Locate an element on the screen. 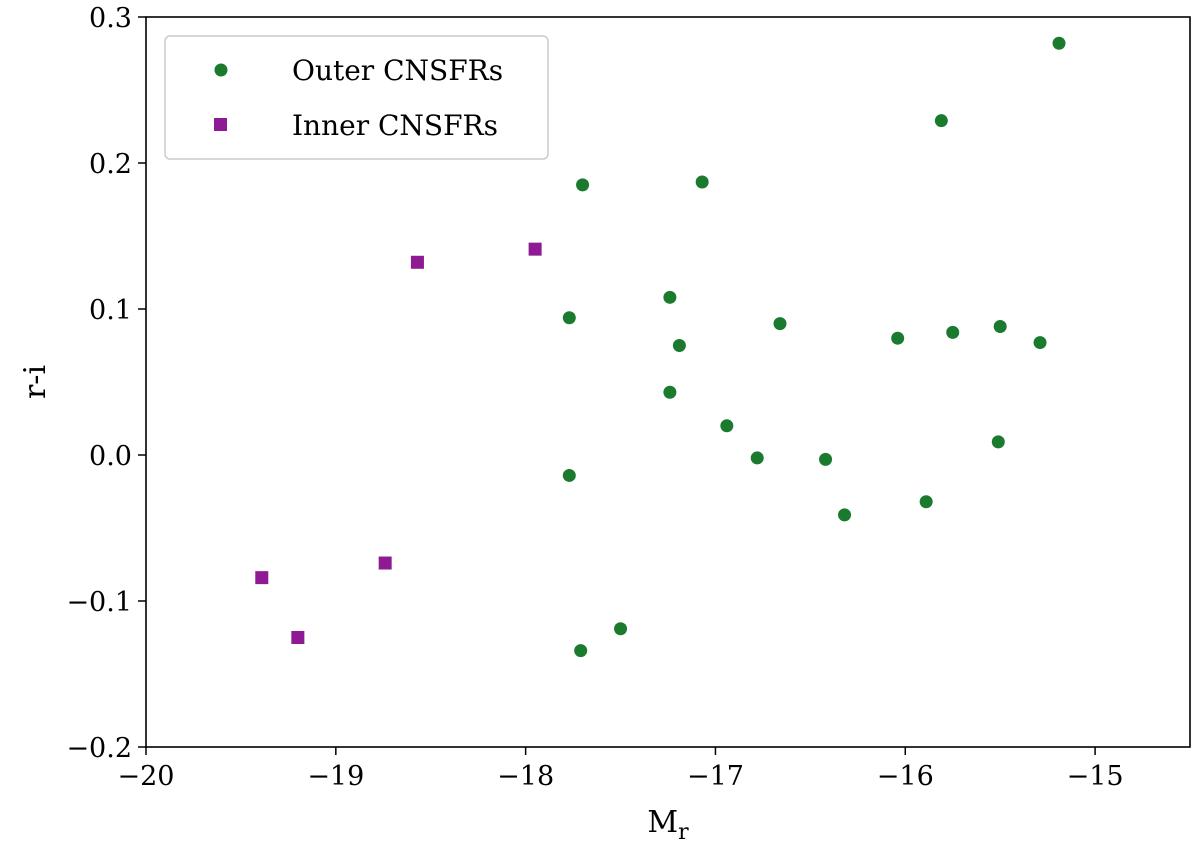  legend-marker-inner-cnsfrs is located at coordinates (220, 124).